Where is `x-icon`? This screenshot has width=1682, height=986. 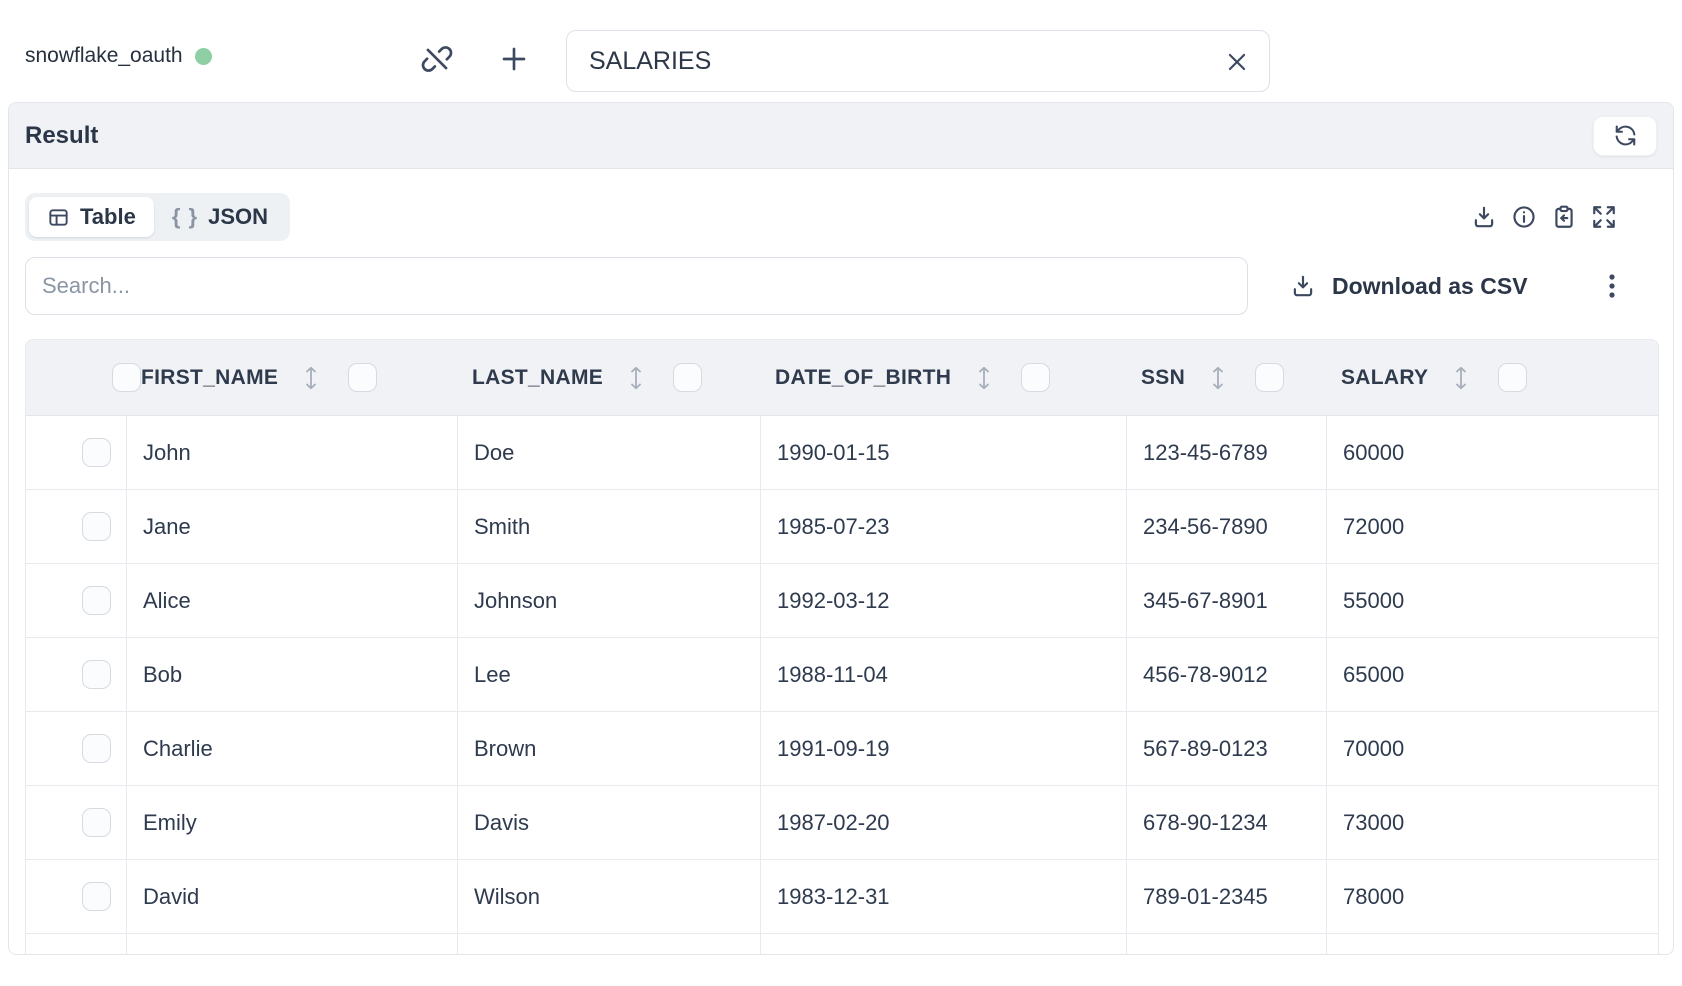
x-icon is located at coordinates (1237, 62).